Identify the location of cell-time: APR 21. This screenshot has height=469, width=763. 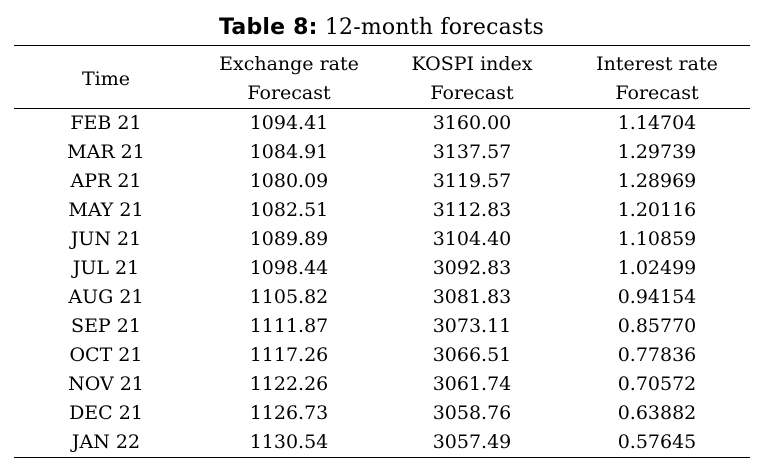
(106, 181).